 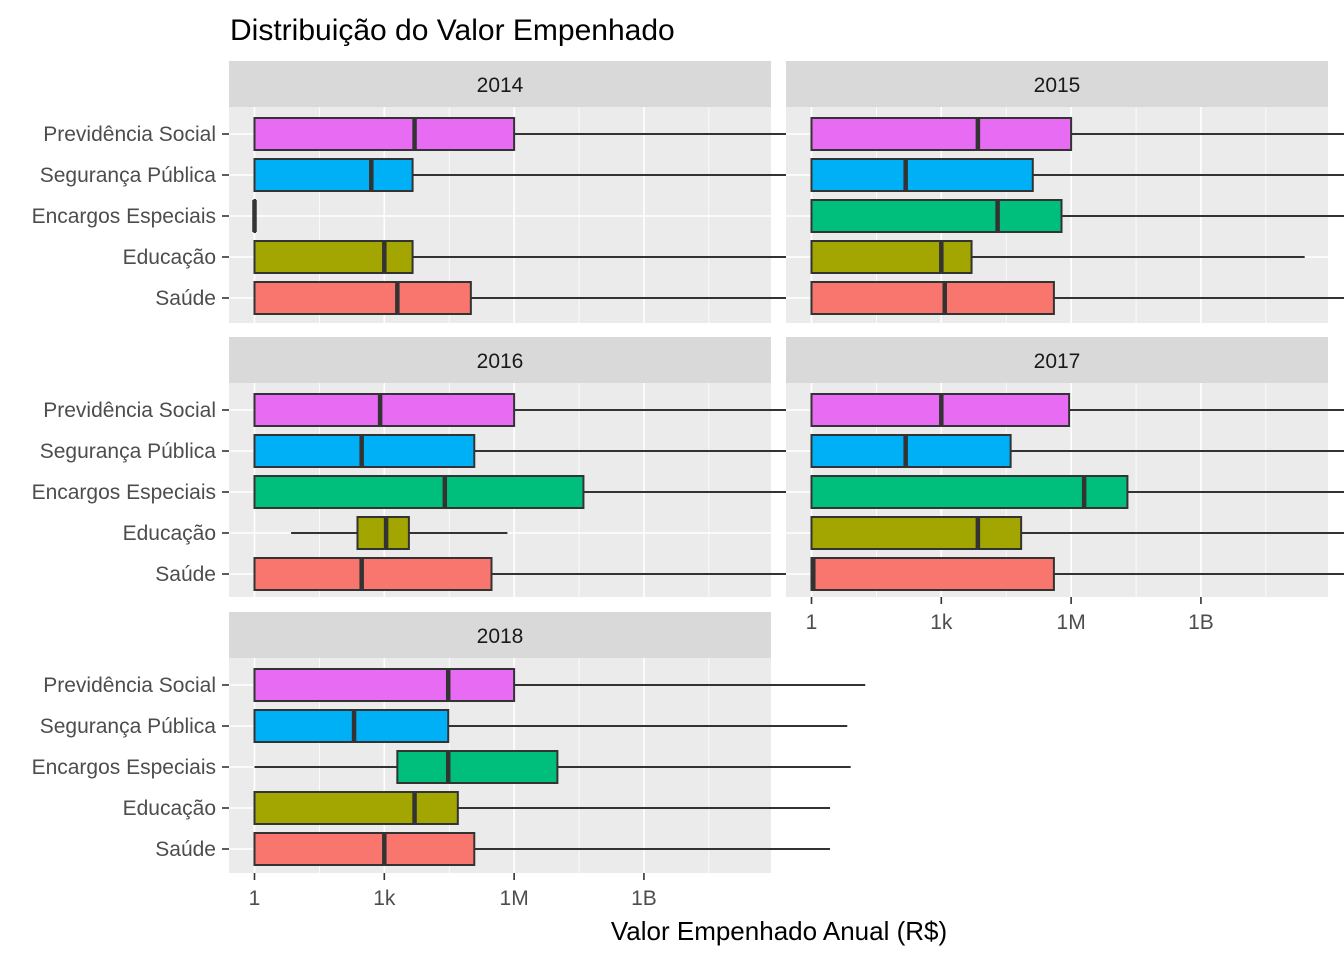 I want to click on facet-strip-label: 2017, so click(x=1057, y=361).